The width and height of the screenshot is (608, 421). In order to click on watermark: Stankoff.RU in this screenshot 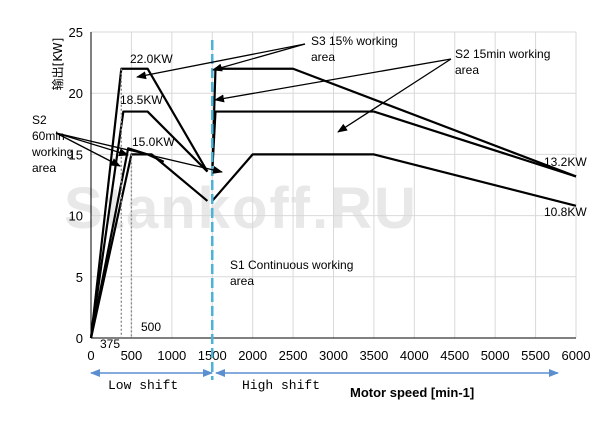, I will do `click(241, 208)`.